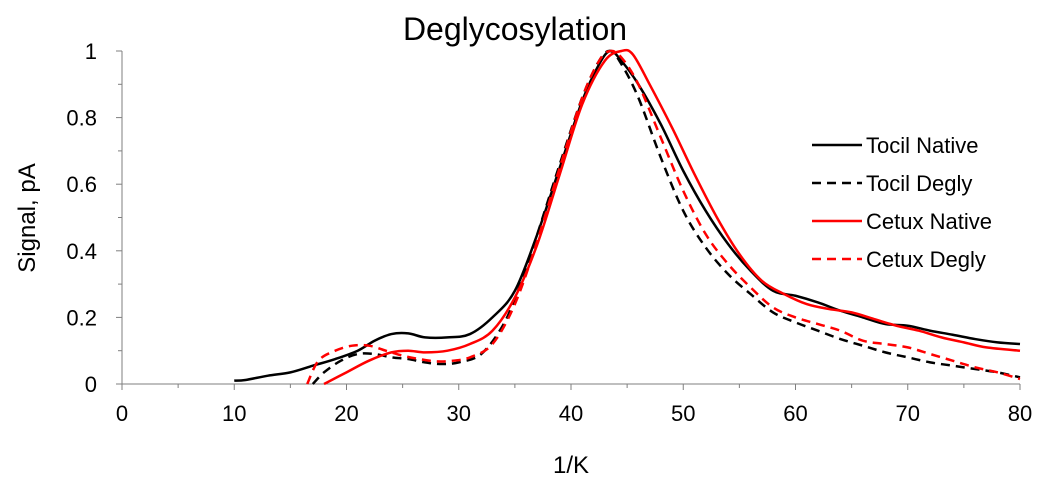 This screenshot has height=481, width=1042. What do you see at coordinates (919, 183) in the screenshot?
I see `legend-label: Tocil Degly` at bounding box center [919, 183].